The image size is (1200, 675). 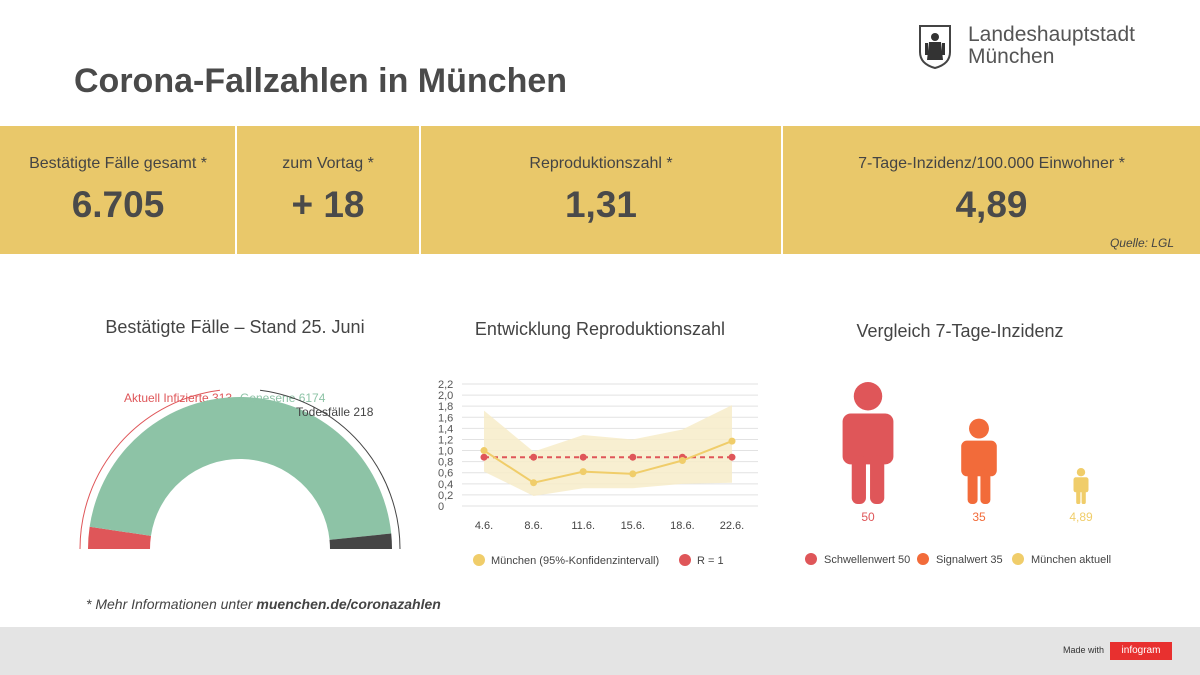 I want to click on kpi-value: + 18, so click(x=328, y=204).